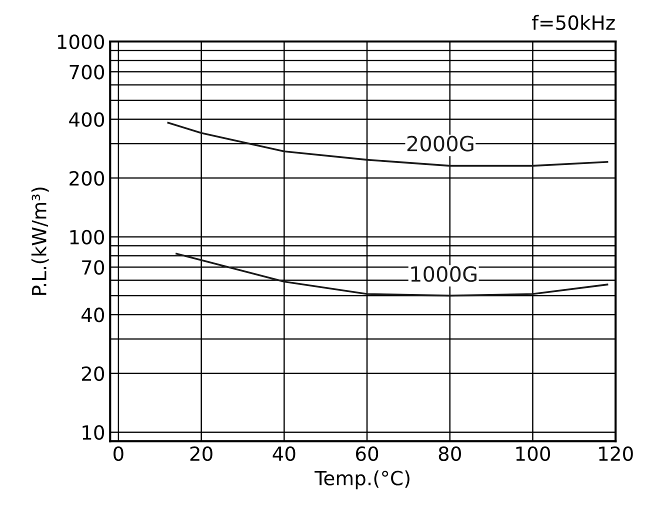  What do you see at coordinates (616, 454) in the screenshot?
I see `x-tick-label: 120` at bounding box center [616, 454].